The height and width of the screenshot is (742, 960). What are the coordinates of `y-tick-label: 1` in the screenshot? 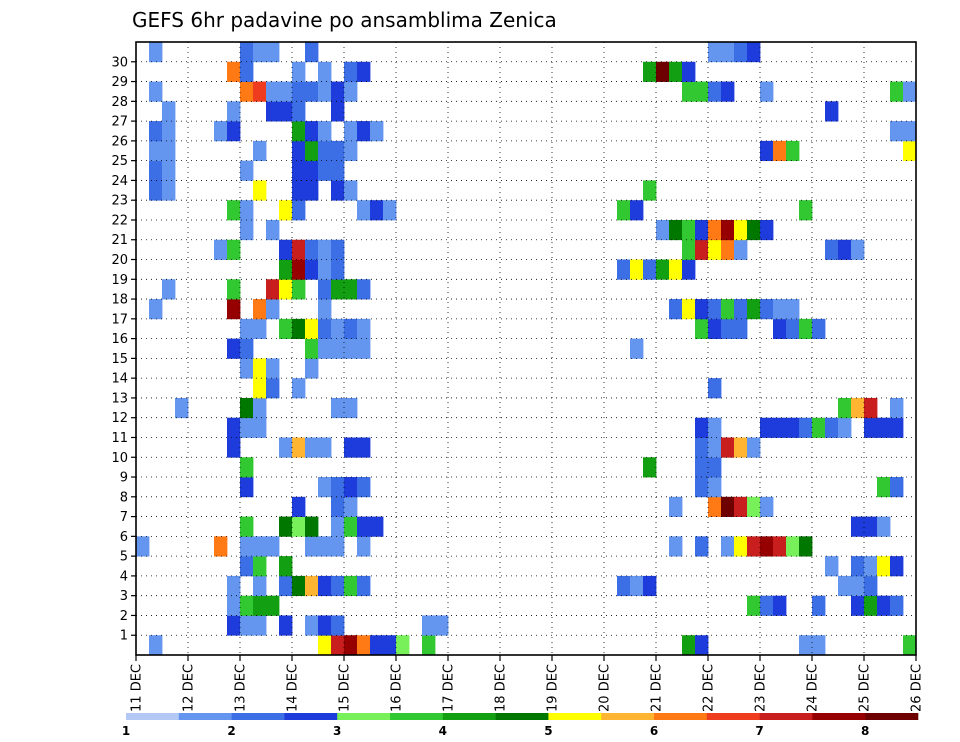 It's located at (124, 636).